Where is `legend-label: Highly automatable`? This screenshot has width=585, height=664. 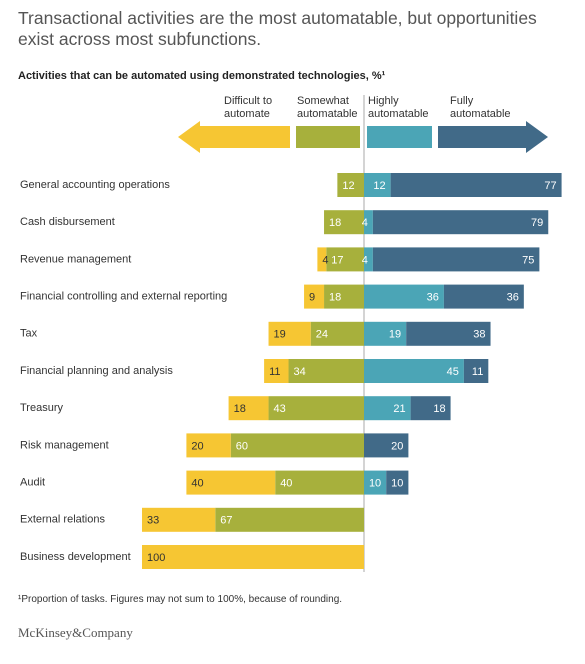
legend-label: Highly automatable is located at coordinates (398, 107).